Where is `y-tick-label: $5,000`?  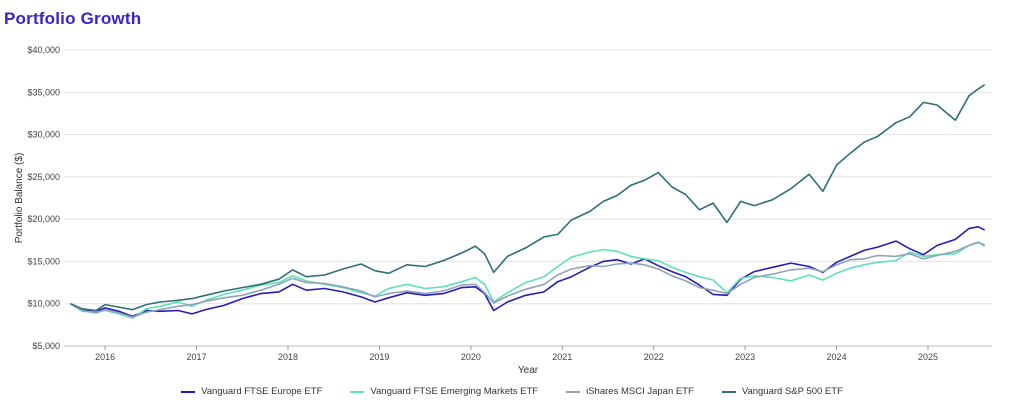
y-tick-label: $5,000 is located at coordinates (46, 346).